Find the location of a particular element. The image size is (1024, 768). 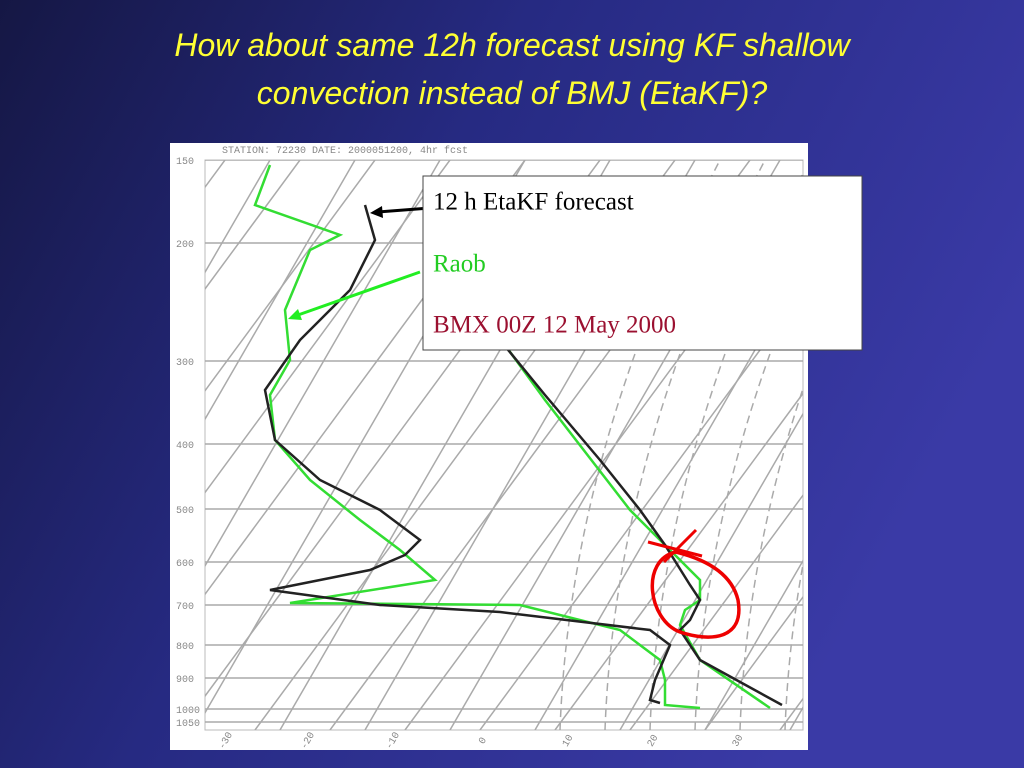

temperature-label: 20 is located at coordinates (654, 741).